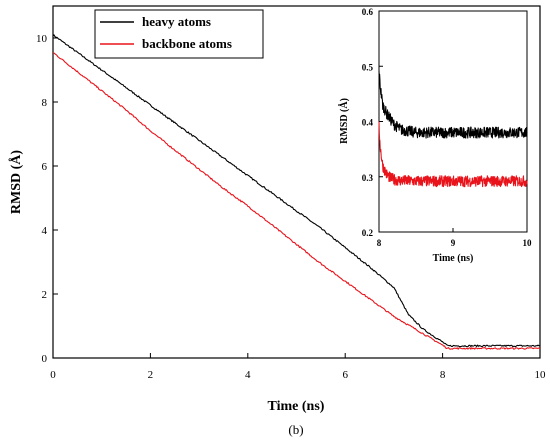 This screenshot has height=442, width=550. I want to click on main-x-tick-label: 4, so click(248, 375).